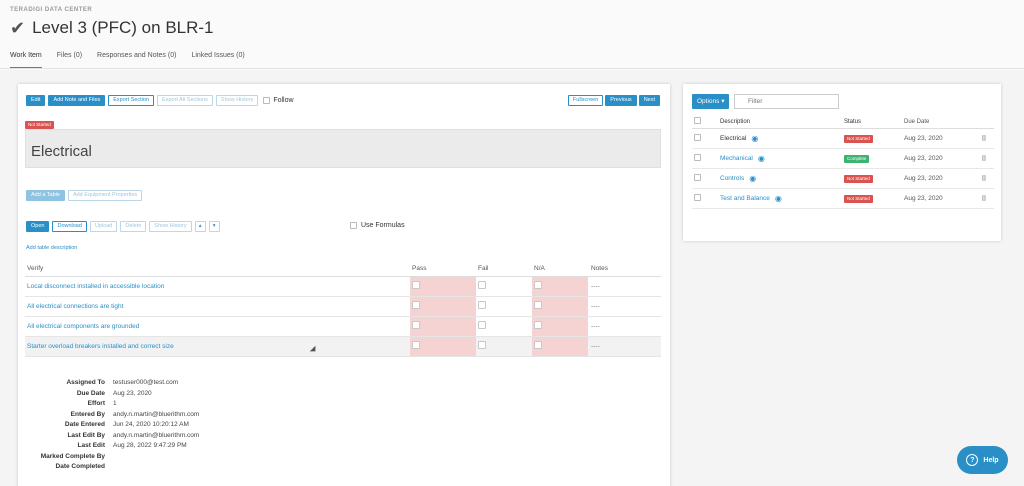 Image resolution: width=1024 pixels, height=486 pixels. What do you see at coordinates (69, 226) in the screenshot?
I see `download-button: Download` at bounding box center [69, 226].